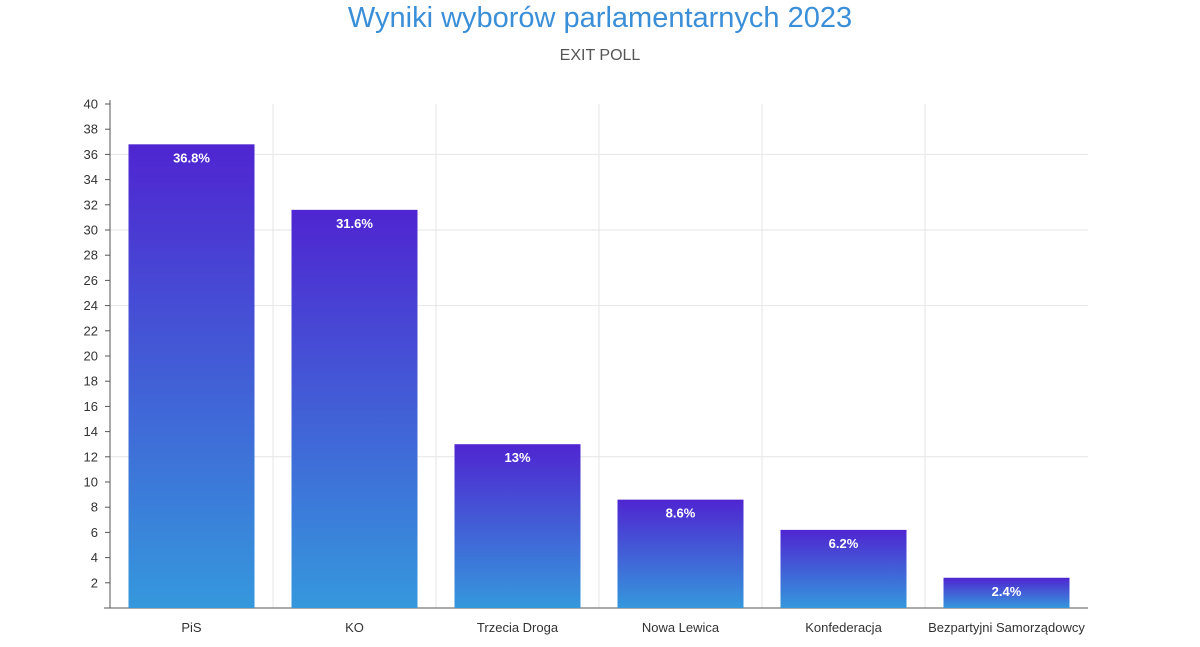 This screenshot has width=1200, height=647. I want to click on data-label: 31.6%, so click(354, 223).